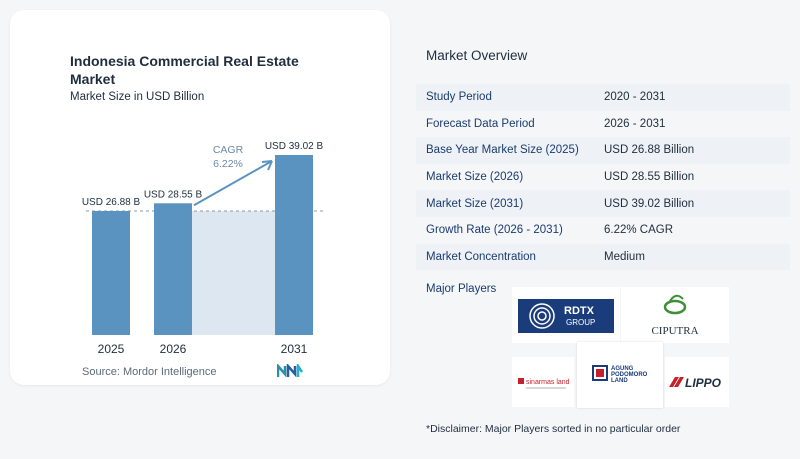  I want to click on cagr-arrowhead, so click(267, 165).